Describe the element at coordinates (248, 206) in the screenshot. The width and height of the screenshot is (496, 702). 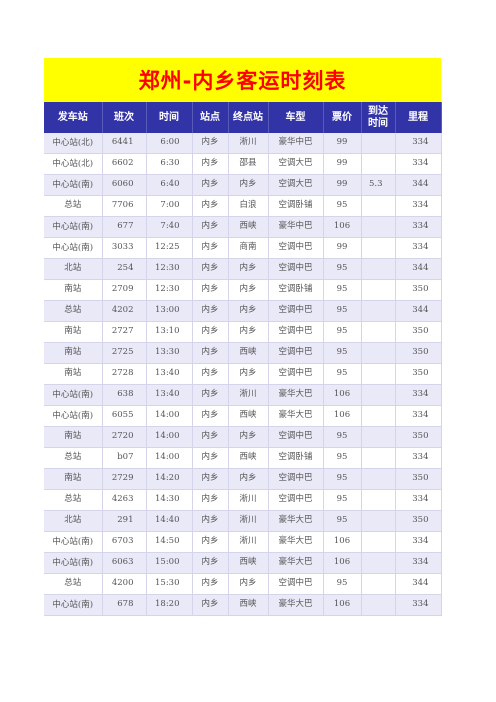
I see `cell-terminal: 白浪` at that location.